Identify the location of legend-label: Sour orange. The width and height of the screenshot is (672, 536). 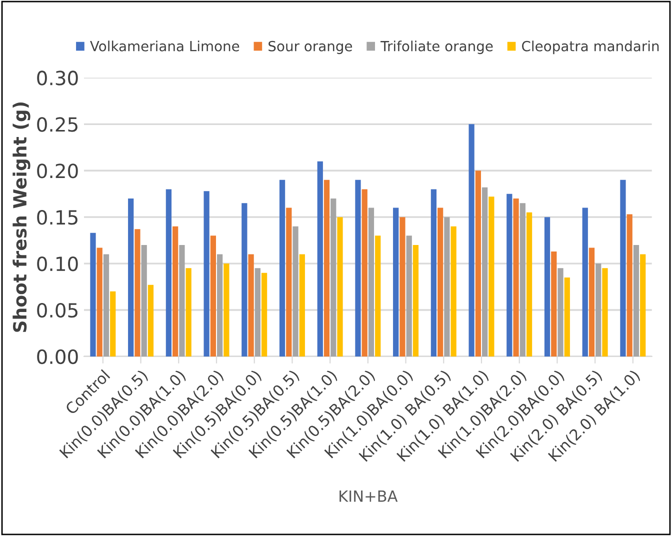
(310, 47).